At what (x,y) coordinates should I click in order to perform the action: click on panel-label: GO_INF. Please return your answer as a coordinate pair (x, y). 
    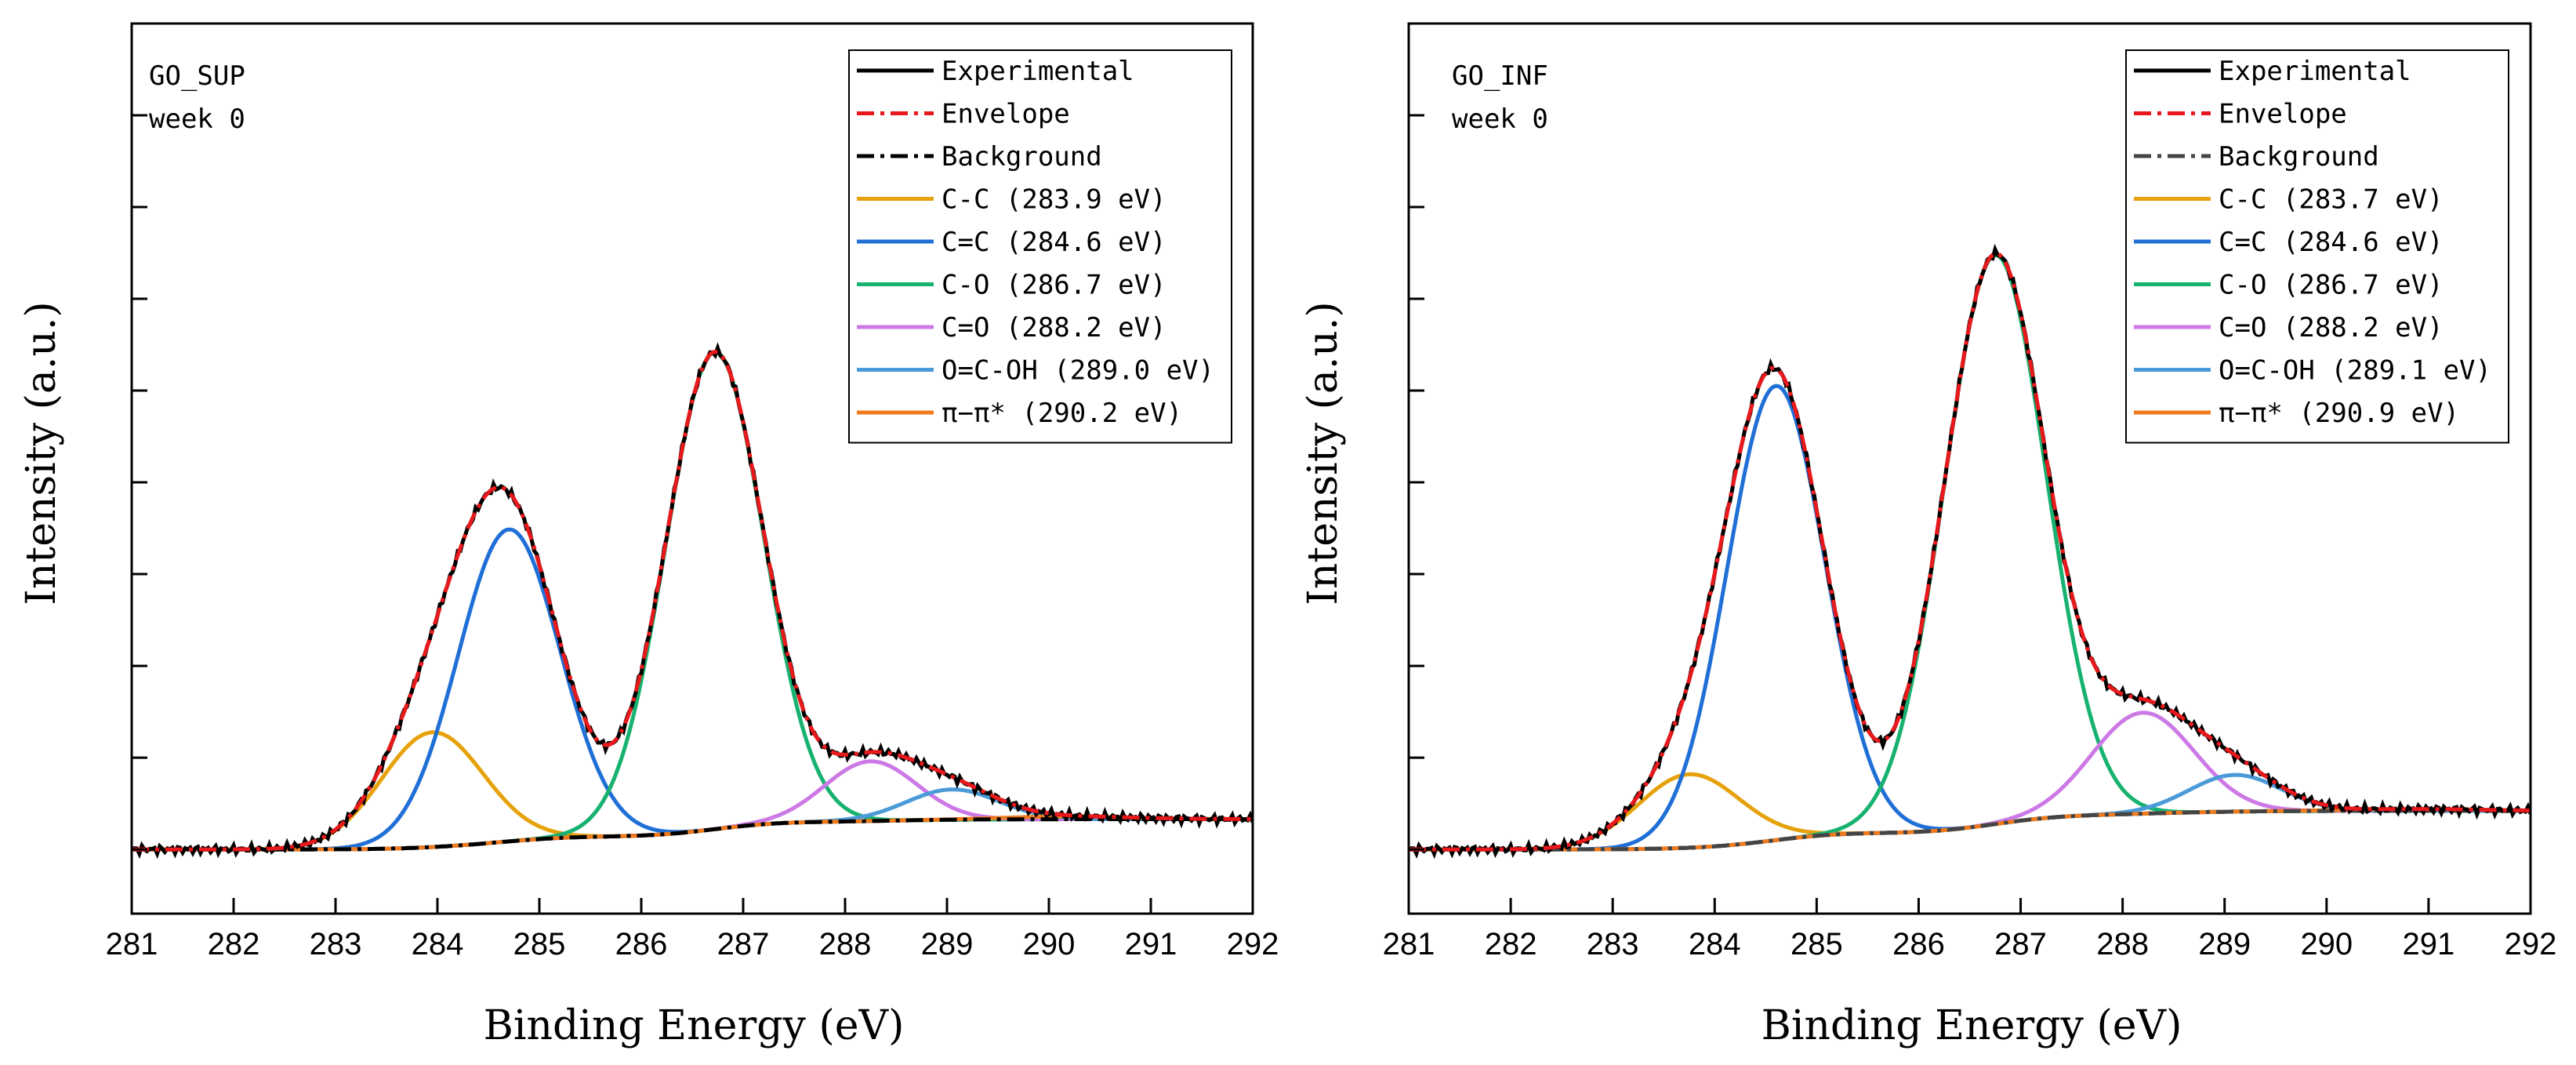
    Looking at the image, I should click on (1500, 76).